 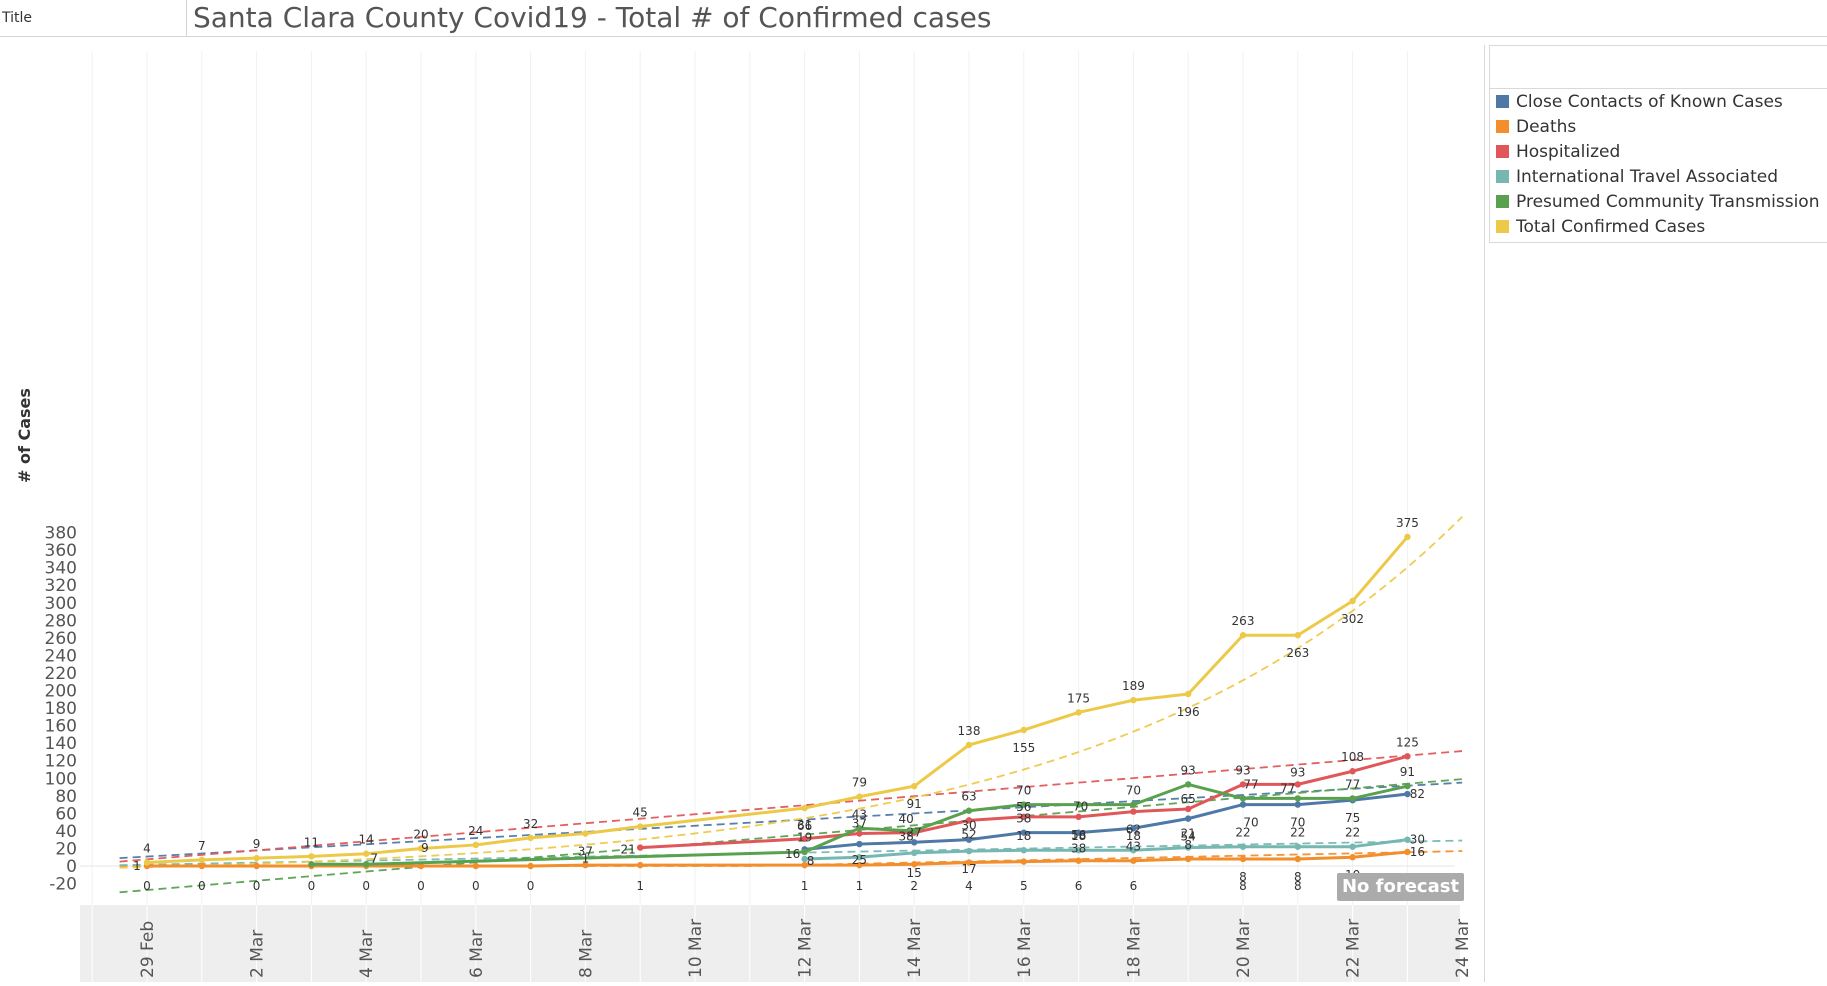 I want to click on data-label: 30, so click(x=1417, y=840).